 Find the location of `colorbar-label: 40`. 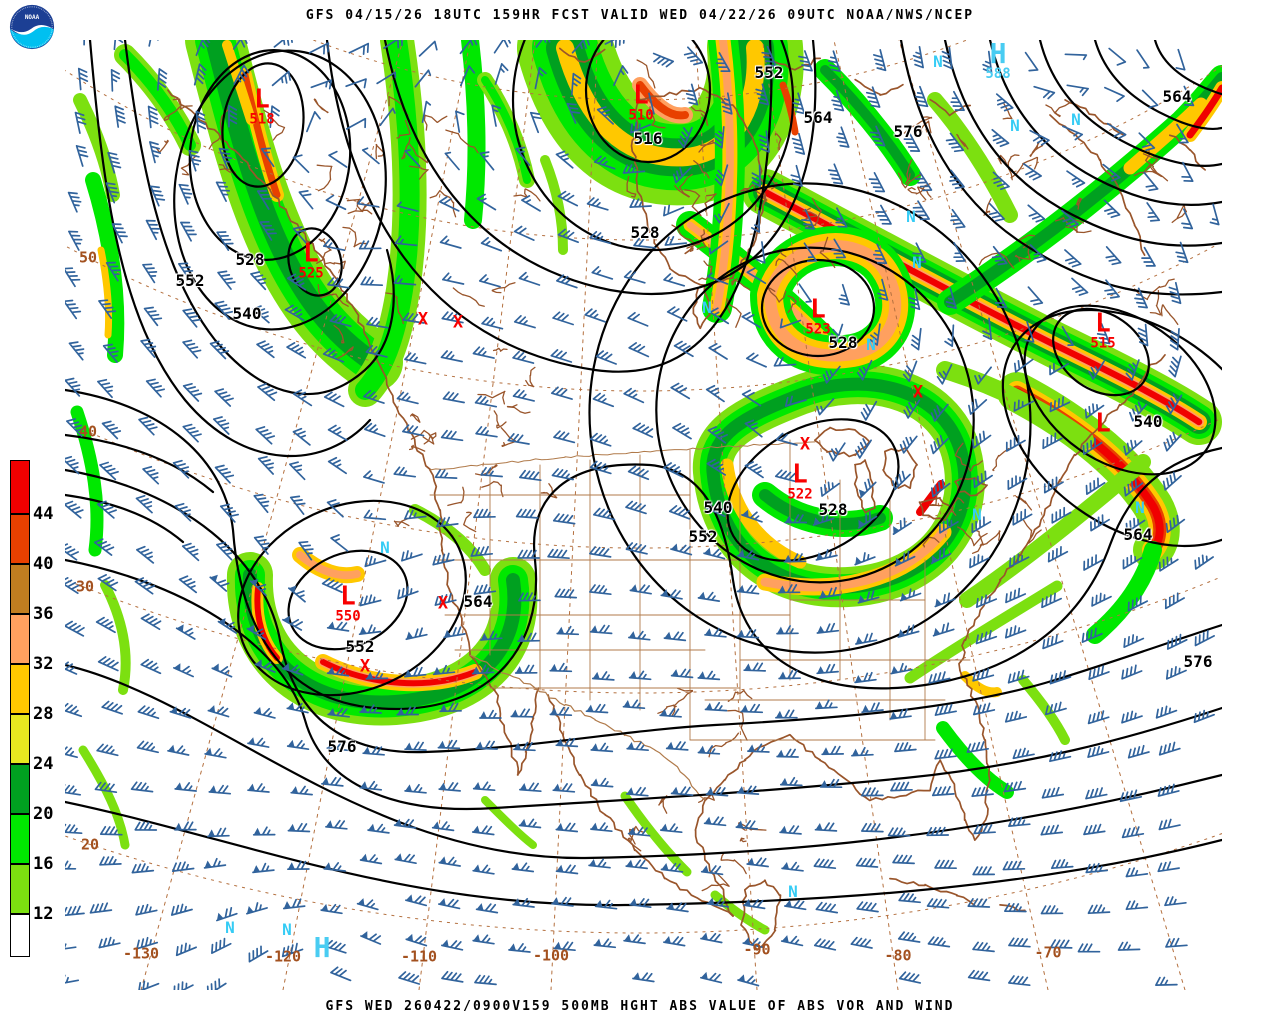

colorbar-label: 40 is located at coordinates (43, 564).